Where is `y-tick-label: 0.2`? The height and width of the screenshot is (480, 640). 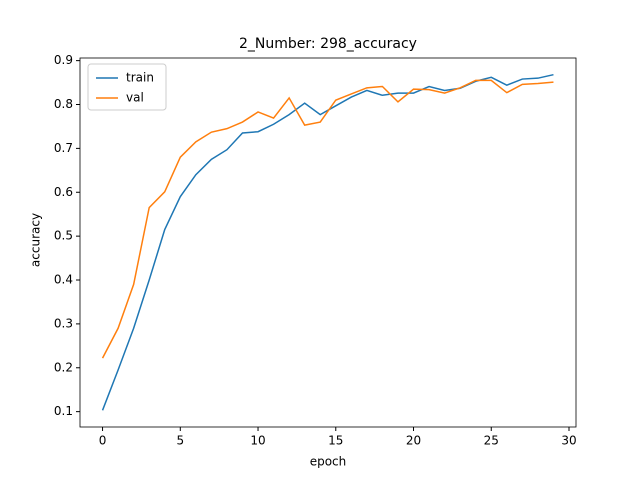 y-tick-label: 0.2 is located at coordinates (63, 367).